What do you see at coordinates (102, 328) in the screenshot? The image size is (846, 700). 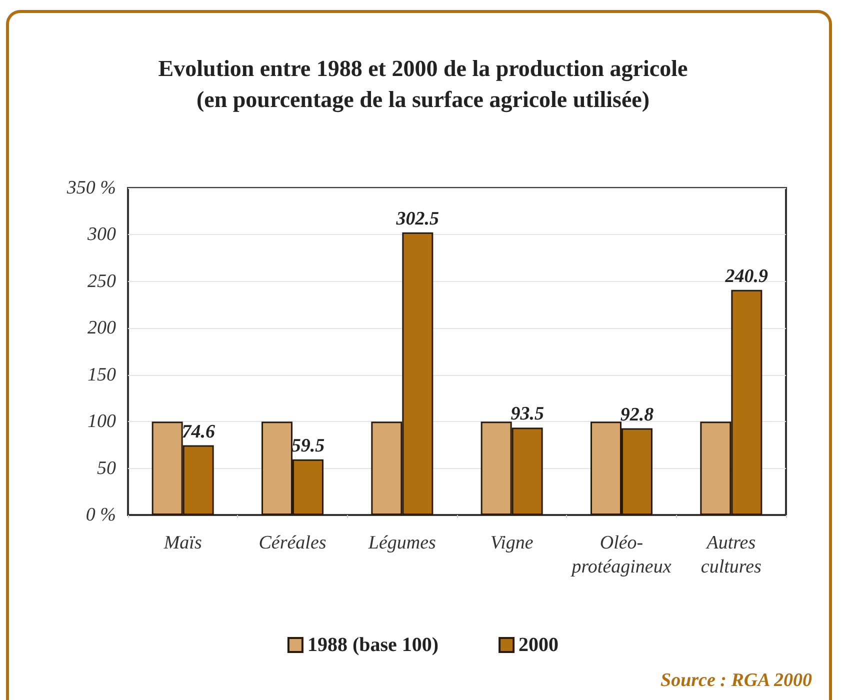 I see `y-tick-label: 200` at bounding box center [102, 328].